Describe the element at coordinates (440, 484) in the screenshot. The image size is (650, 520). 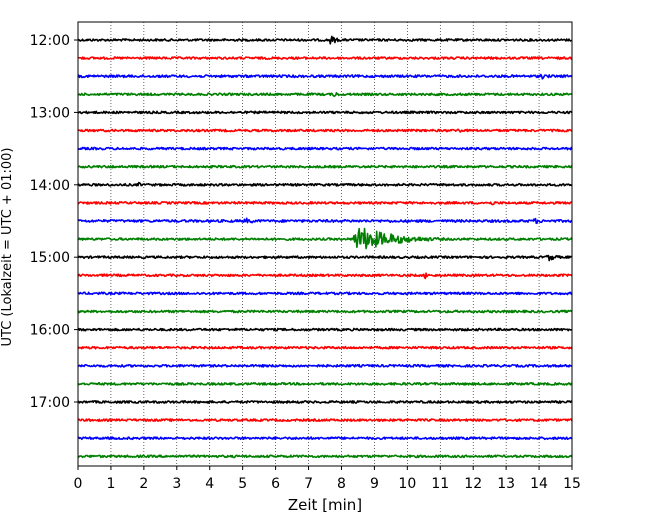
I see `x-tick-label: 11` at that location.